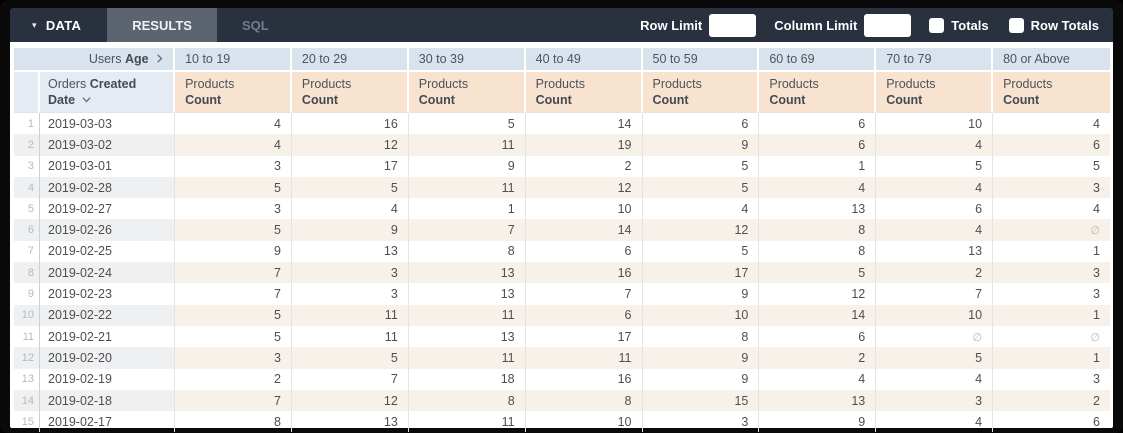  I want to click on value-cell: 2, so click(1051, 400).